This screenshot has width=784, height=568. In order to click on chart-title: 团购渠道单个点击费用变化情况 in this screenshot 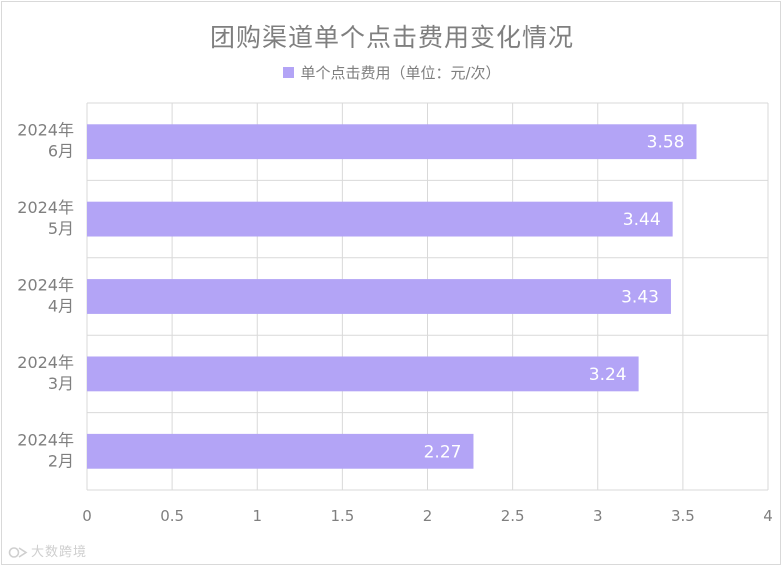, I will do `click(391, 37)`.